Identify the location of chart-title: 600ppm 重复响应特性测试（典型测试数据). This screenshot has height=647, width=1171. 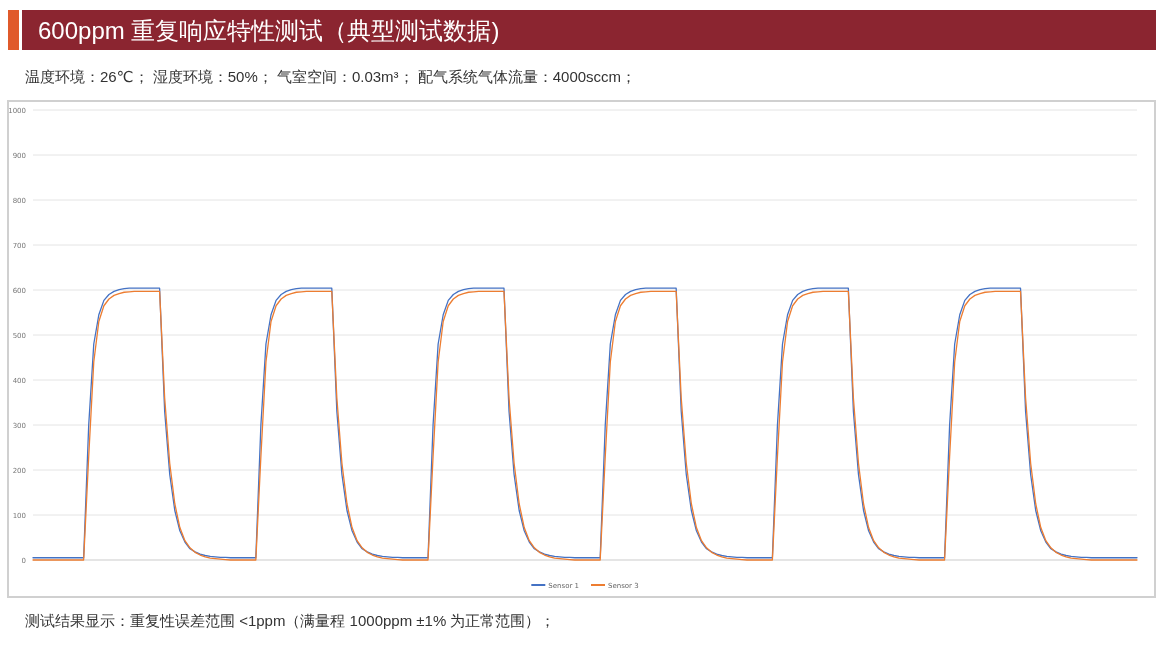
(269, 30).